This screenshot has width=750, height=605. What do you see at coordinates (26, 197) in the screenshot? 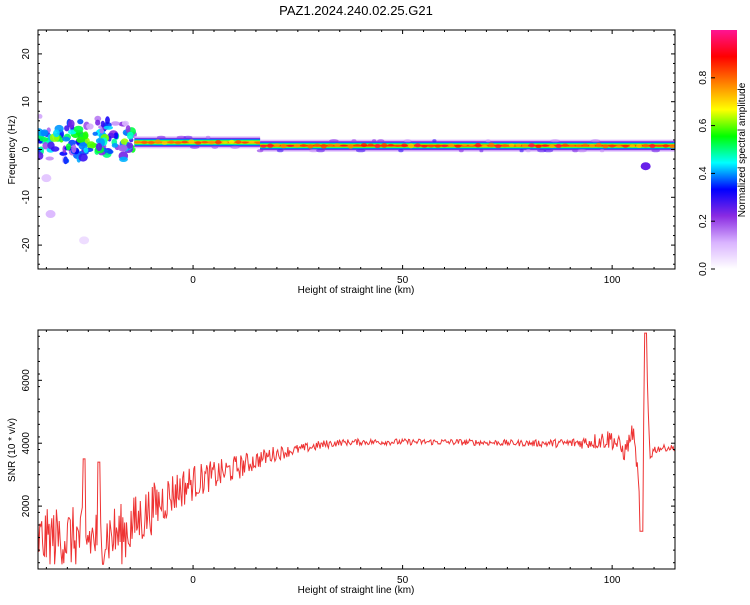
I see `y-tick-label: -10` at bounding box center [26, 197].